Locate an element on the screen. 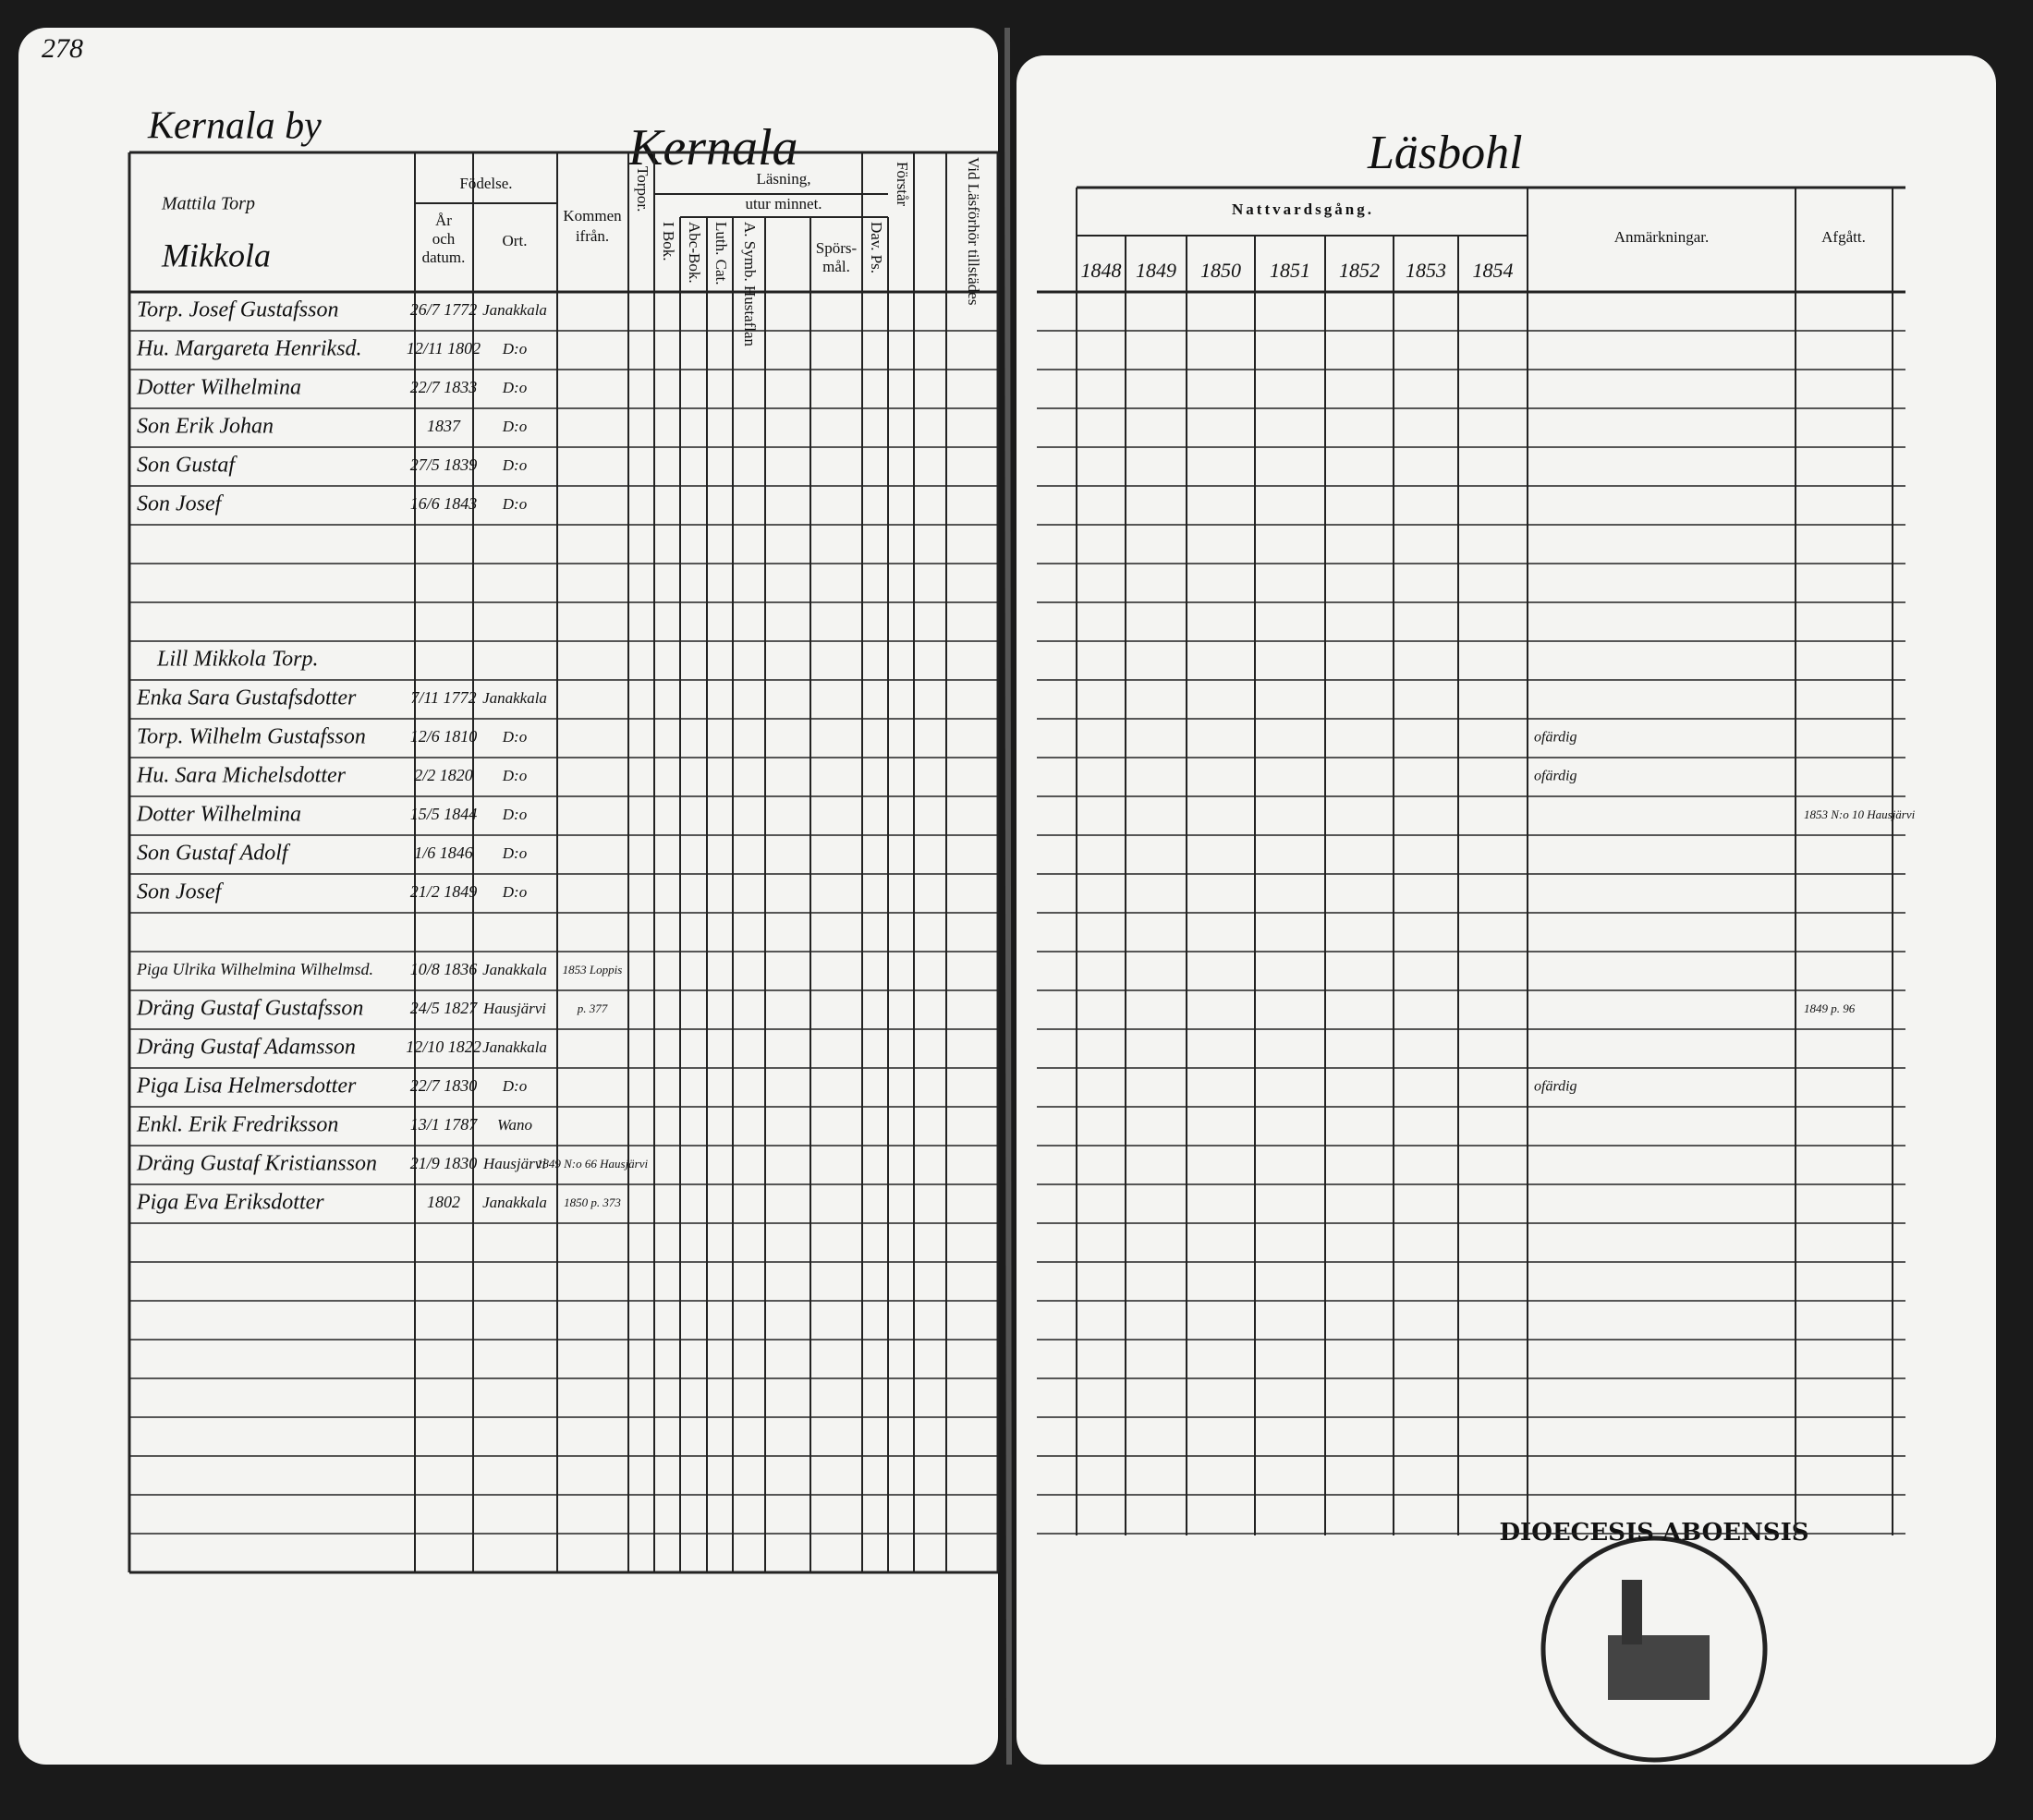 The image size is (2033, 1820). came-from: 1850 p. 373 is located at coordinates (592, 1202).